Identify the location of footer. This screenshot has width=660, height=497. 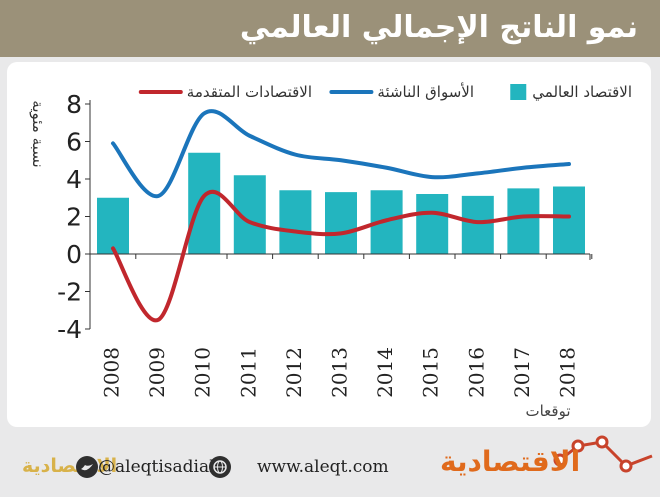
(330, 464).